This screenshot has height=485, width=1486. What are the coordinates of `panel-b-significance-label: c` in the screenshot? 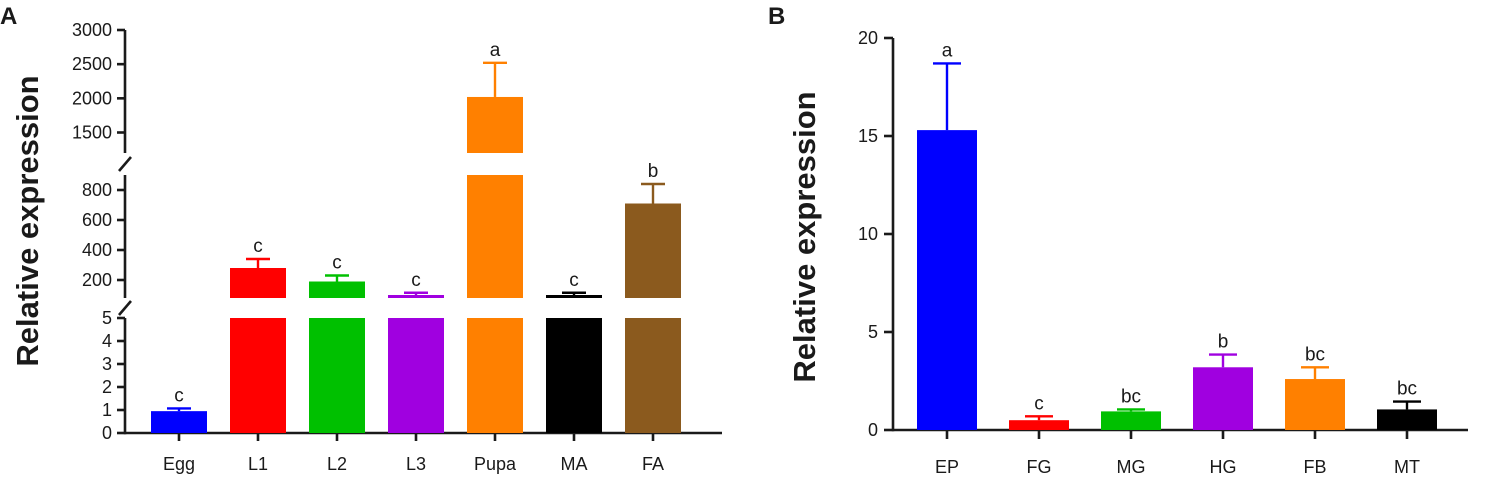 It's located at (1039, 403).